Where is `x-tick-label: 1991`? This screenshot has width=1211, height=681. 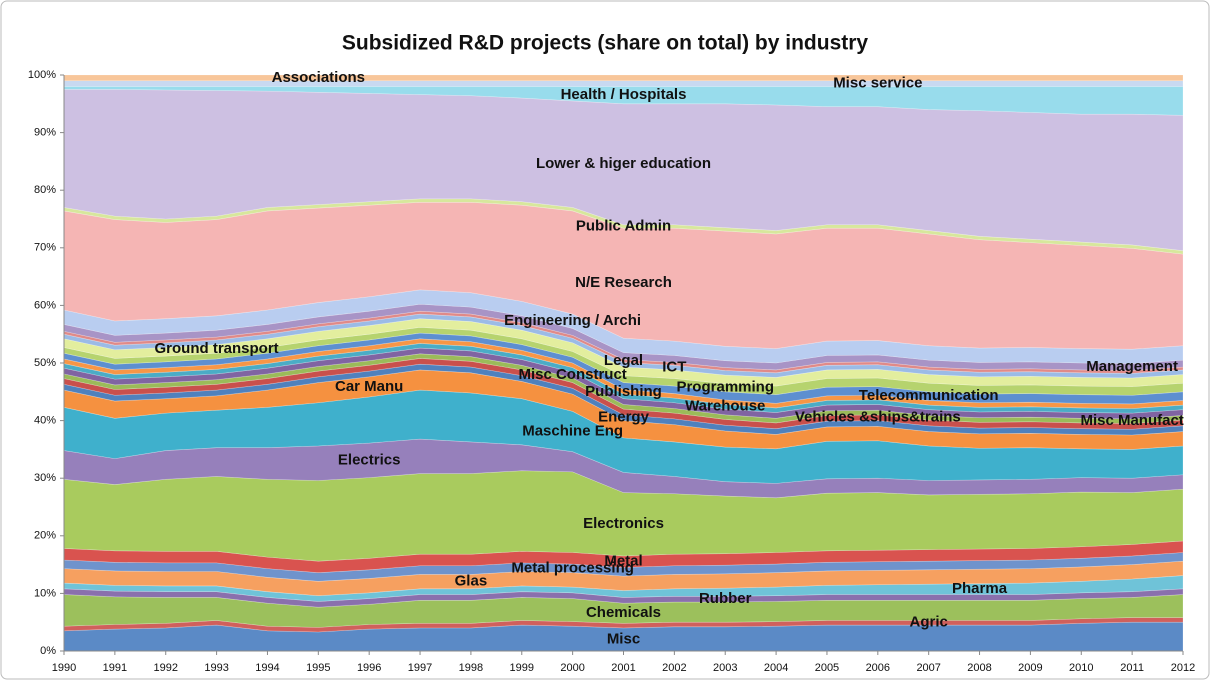 x-tick-label: 1991 is located at coordinates (115, 668).